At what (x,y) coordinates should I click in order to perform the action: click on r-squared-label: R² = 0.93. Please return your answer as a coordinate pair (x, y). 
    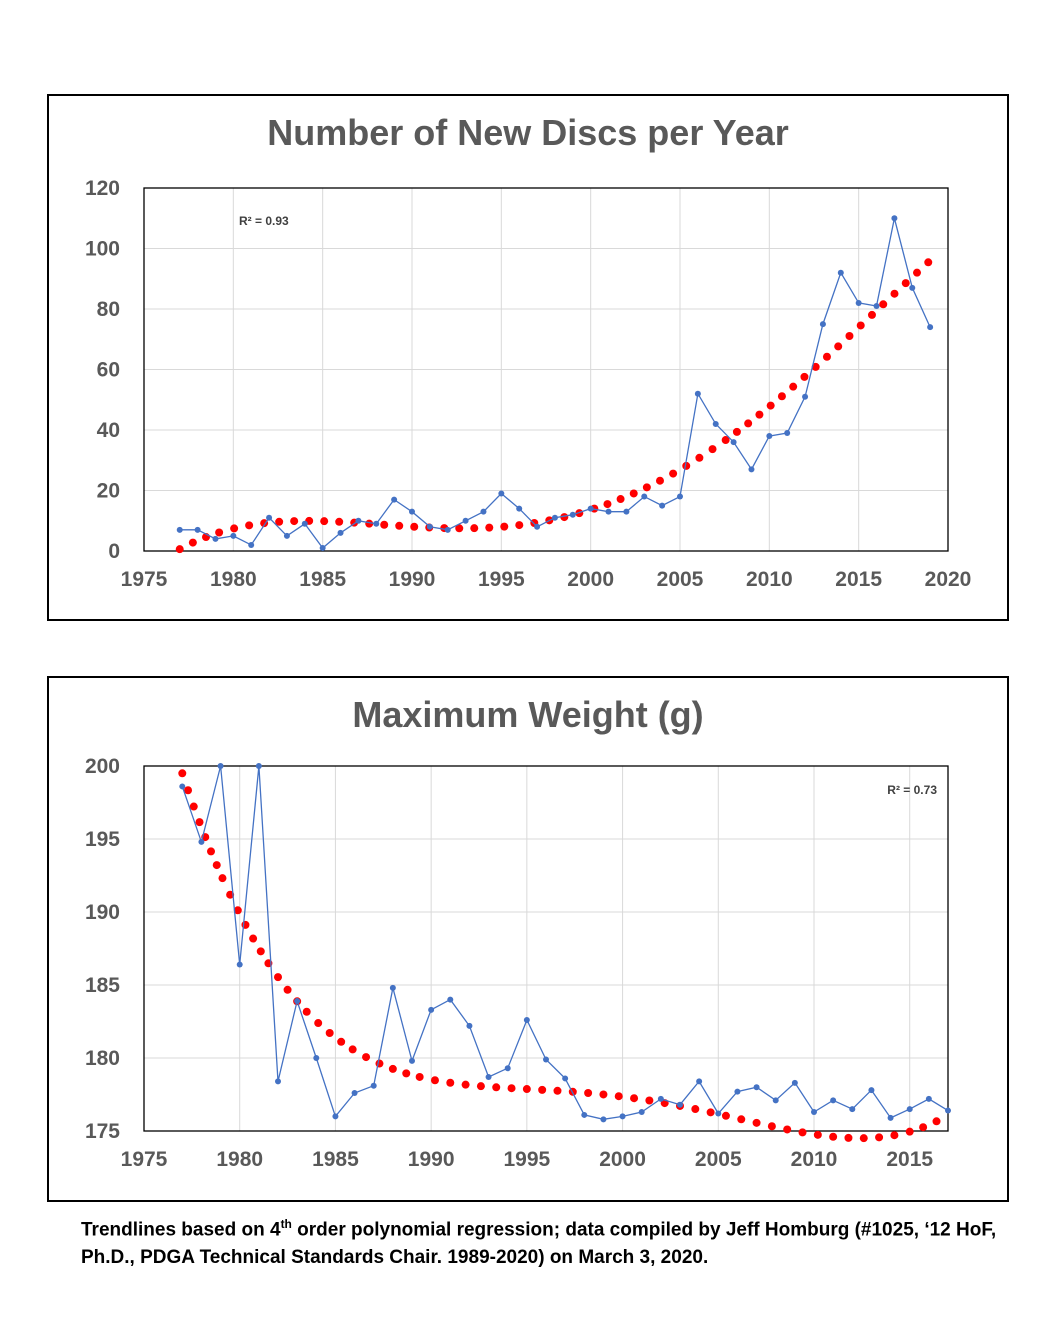
    Looking at the image, I should click on (264, 221).